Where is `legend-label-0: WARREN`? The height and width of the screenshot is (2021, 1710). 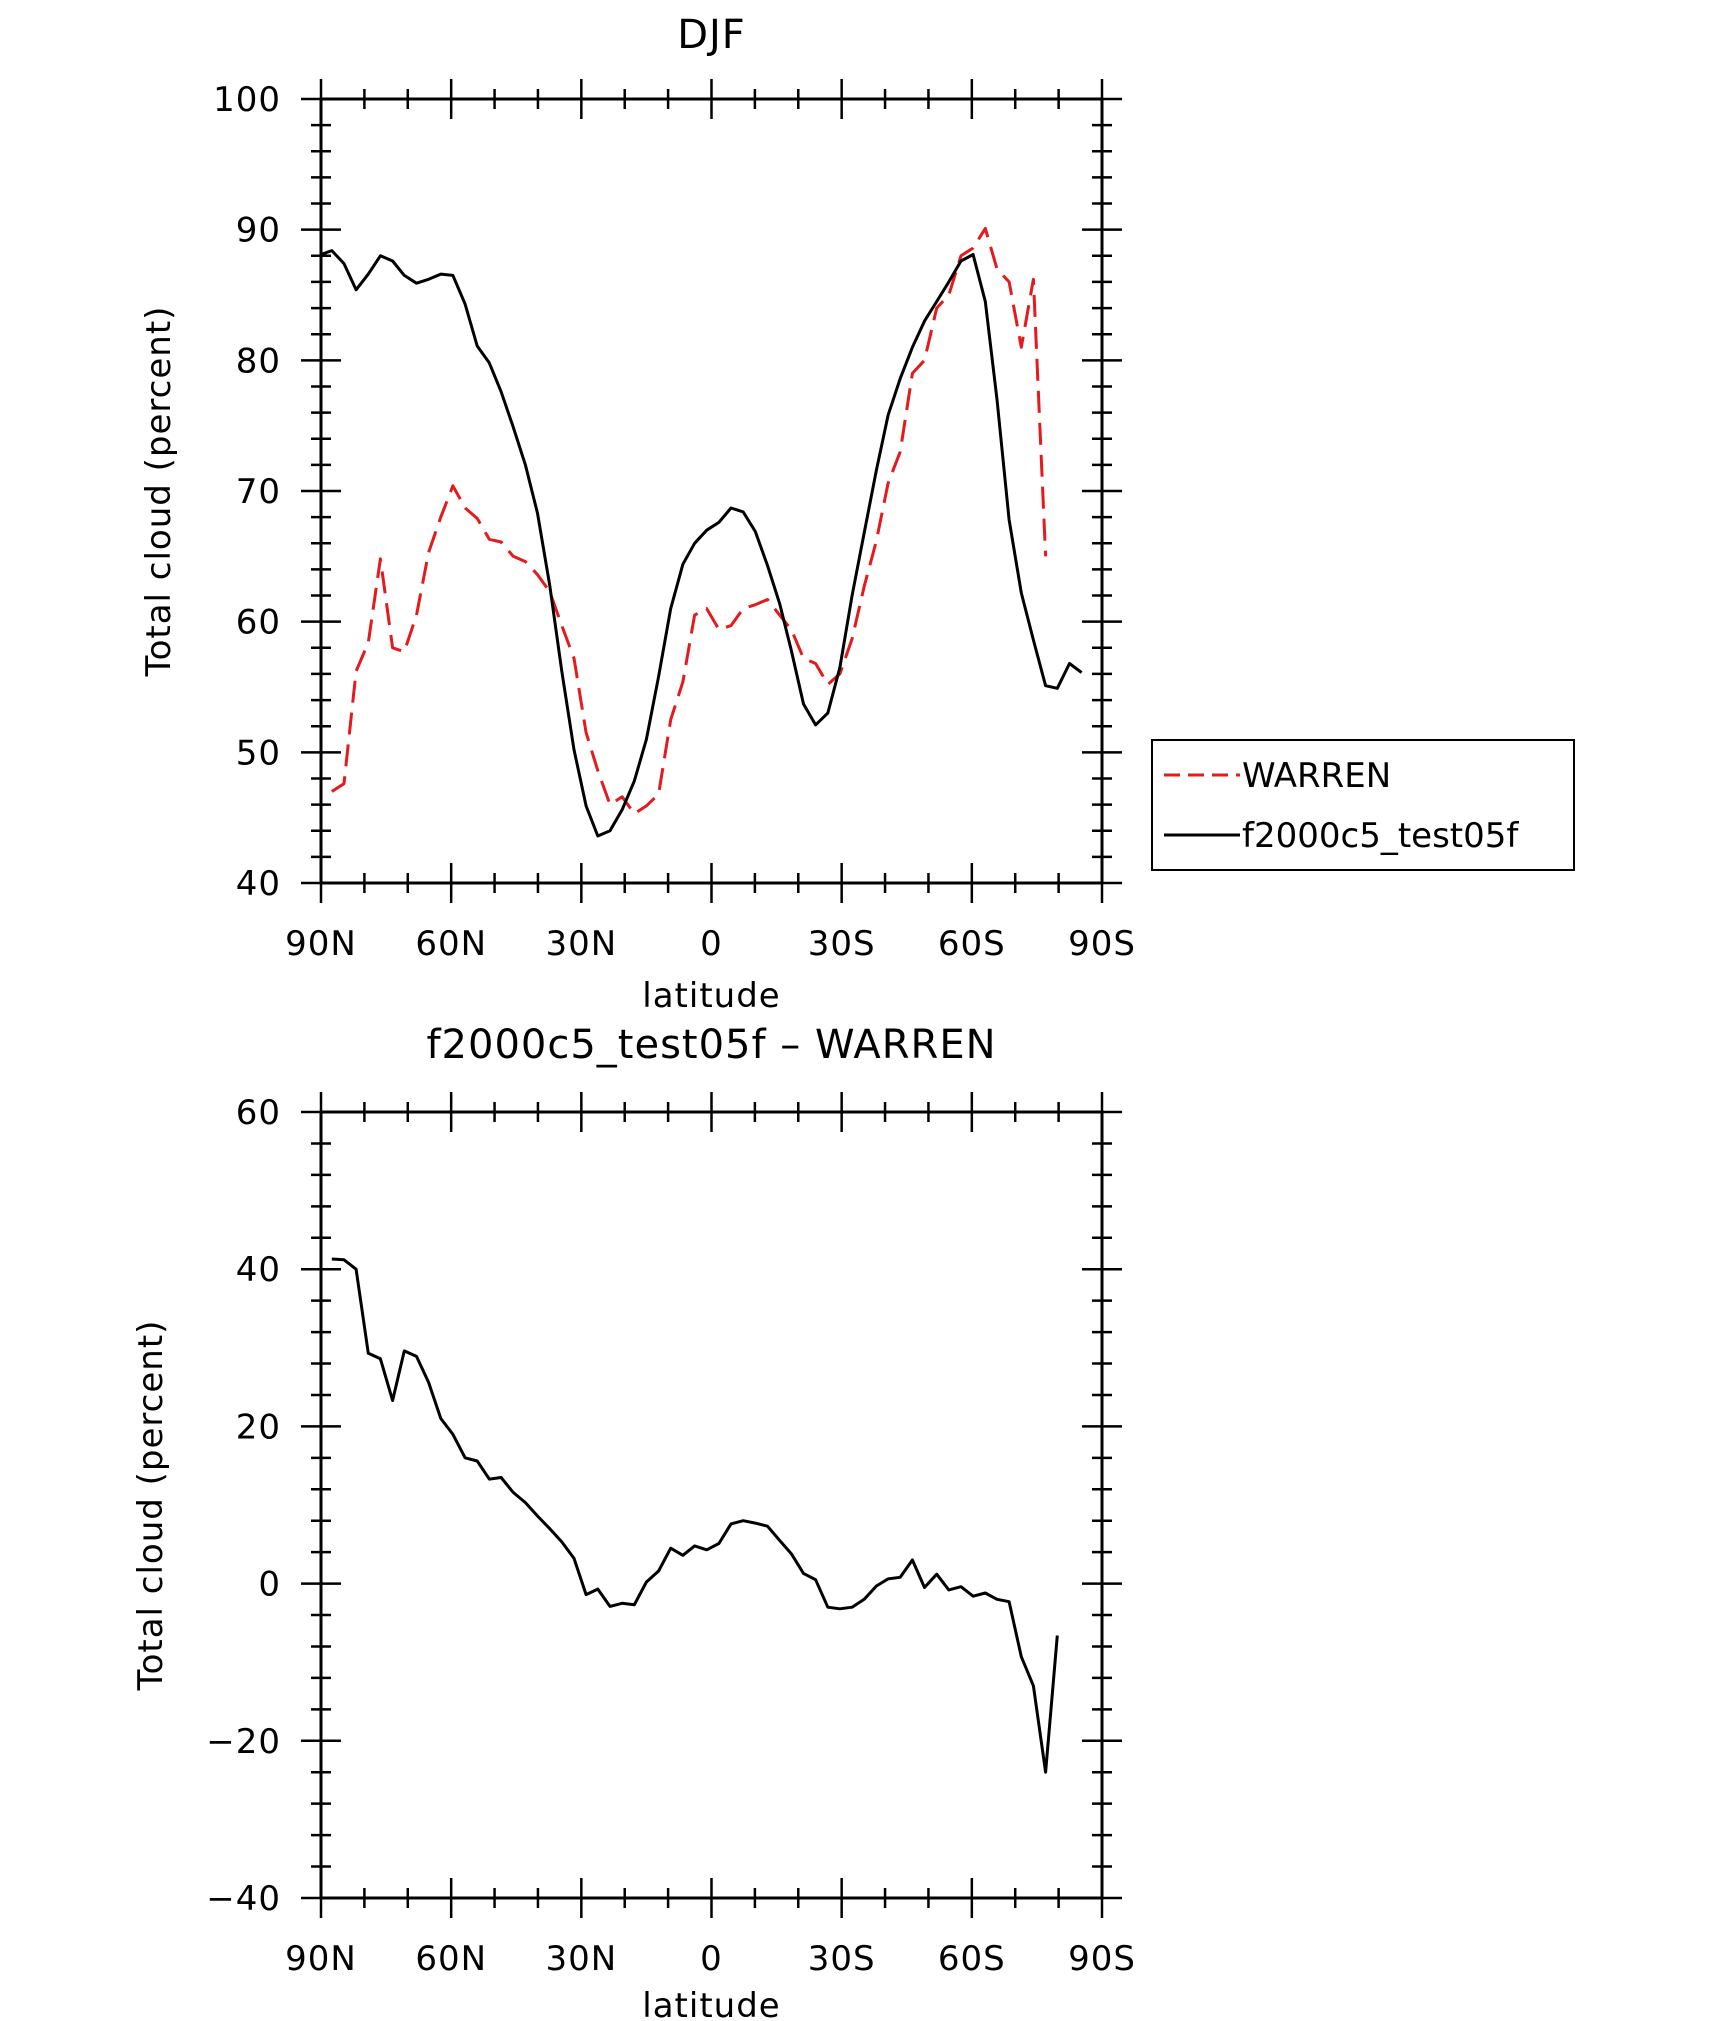
legend-label-0: WARREN is located at coordinates (1316, 776).